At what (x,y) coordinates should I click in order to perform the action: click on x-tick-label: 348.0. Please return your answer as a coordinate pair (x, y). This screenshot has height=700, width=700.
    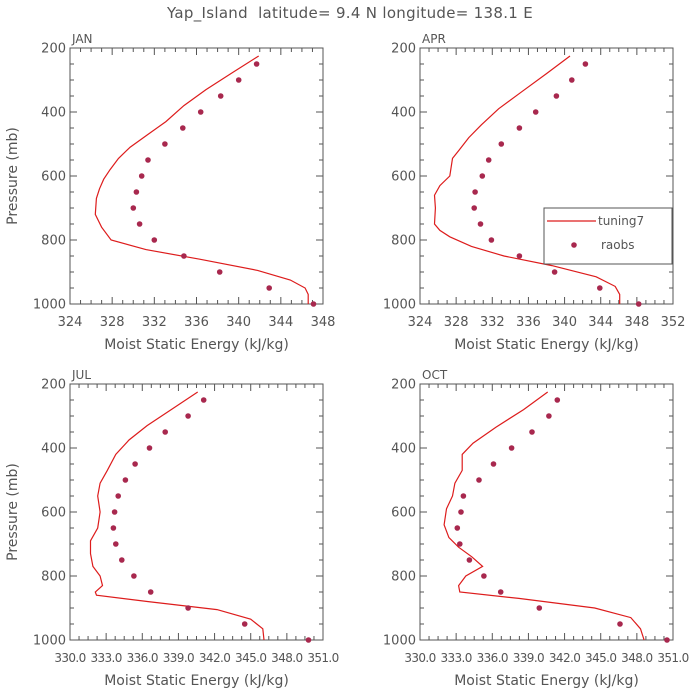
    Looking at the image, I should click on (286, 658).